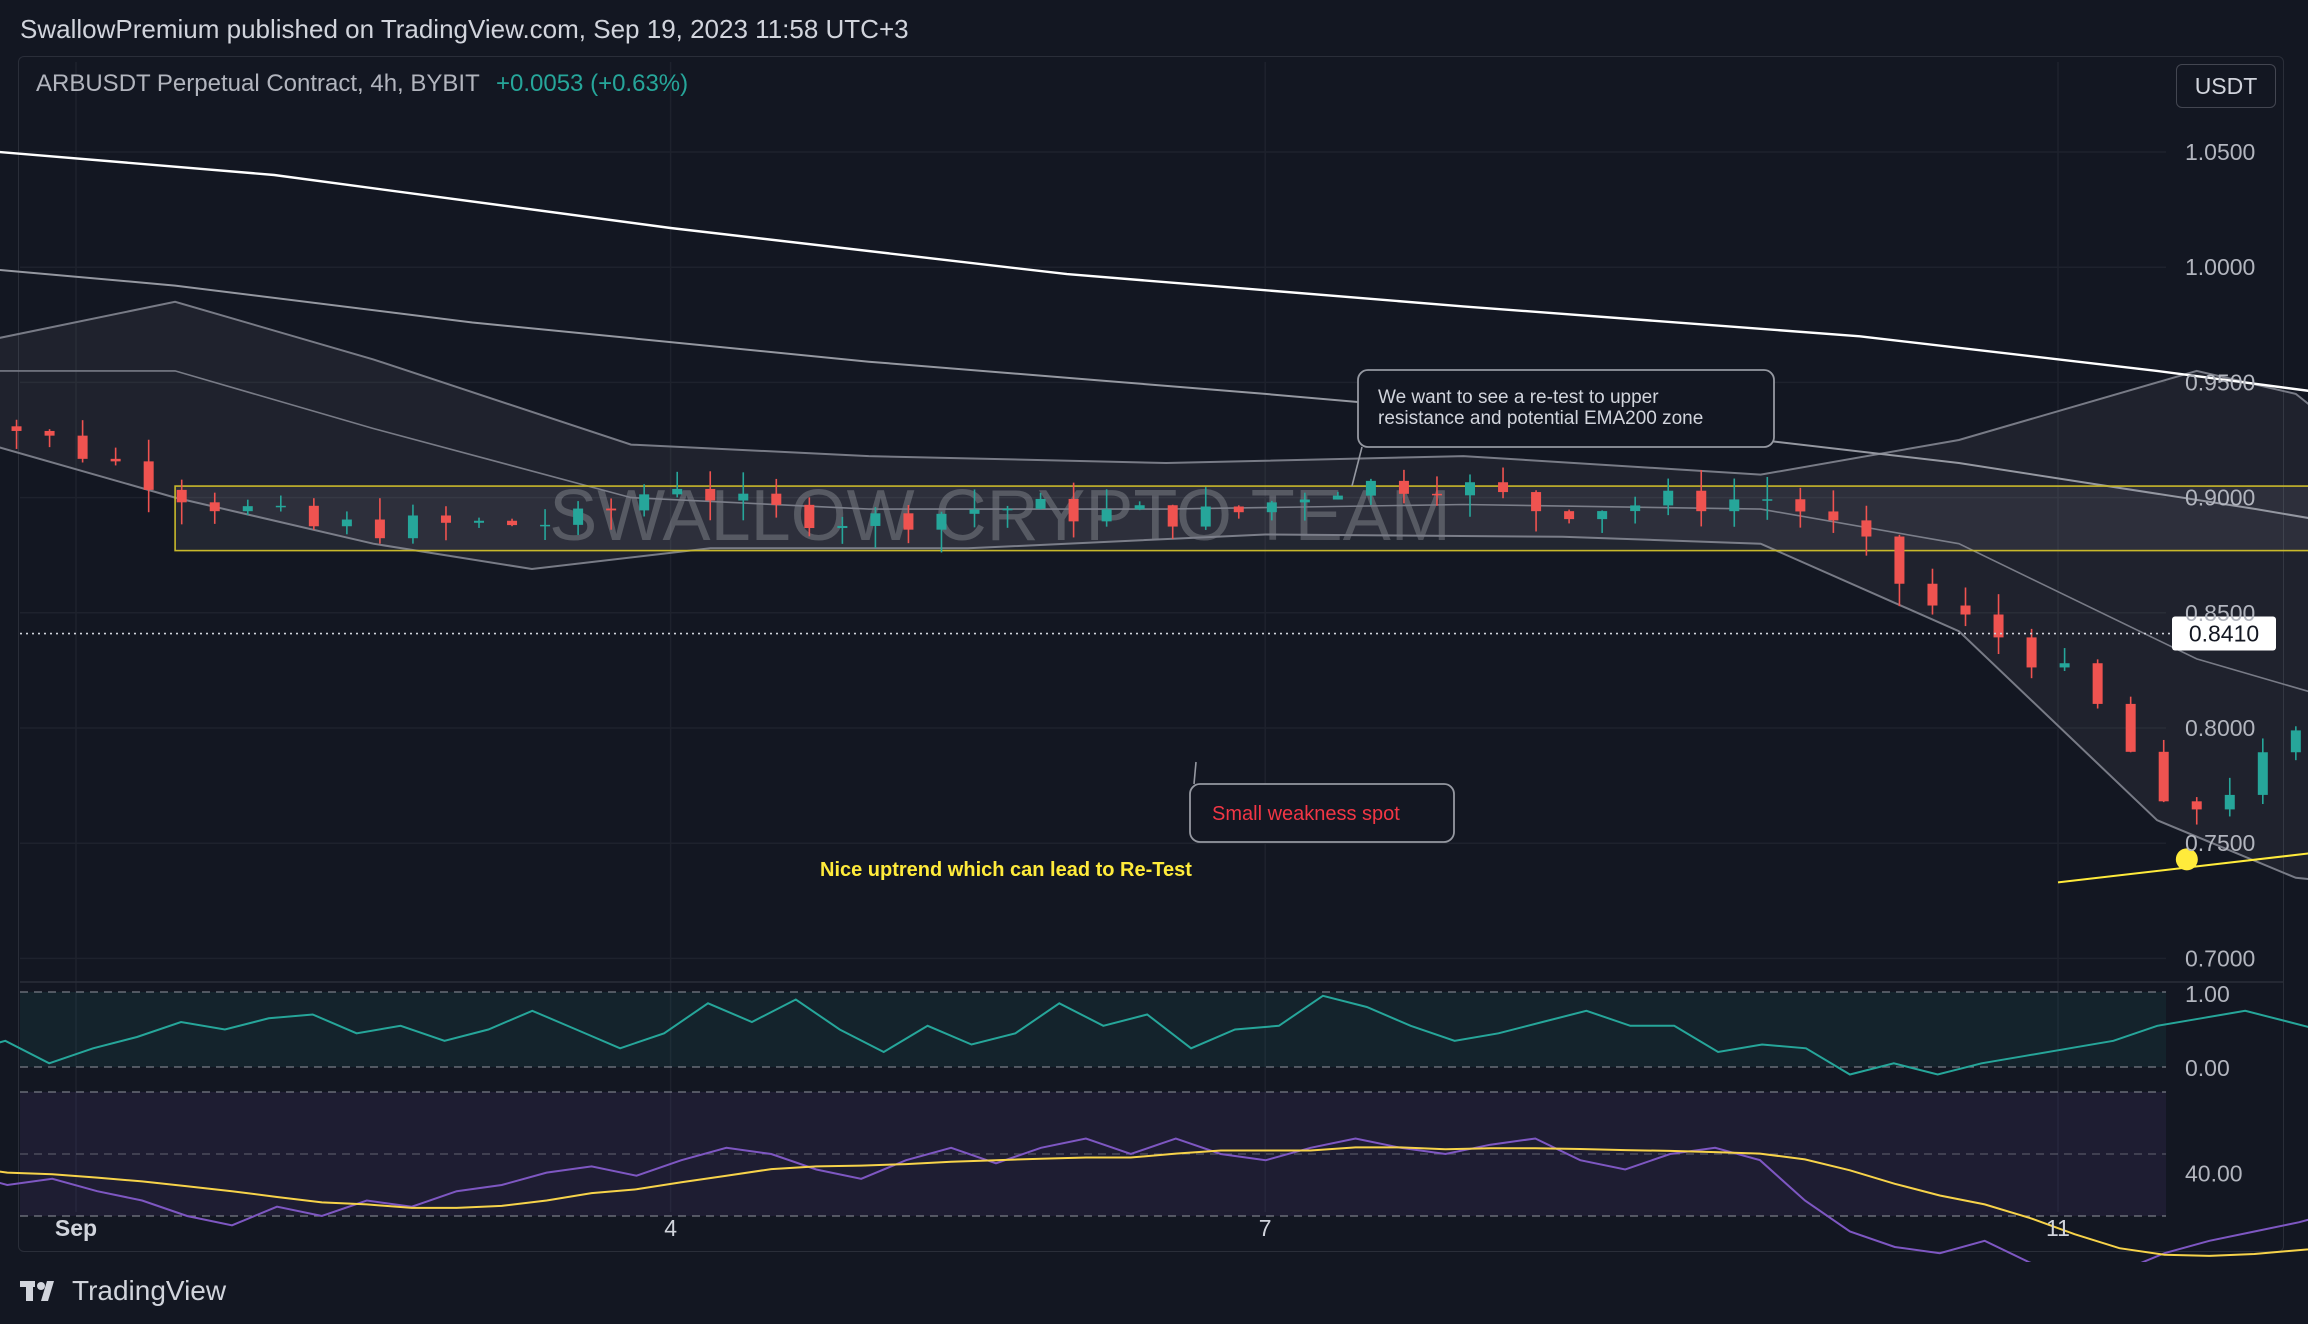  I want to click on rsi-signal-line, so click(1154, 1201).